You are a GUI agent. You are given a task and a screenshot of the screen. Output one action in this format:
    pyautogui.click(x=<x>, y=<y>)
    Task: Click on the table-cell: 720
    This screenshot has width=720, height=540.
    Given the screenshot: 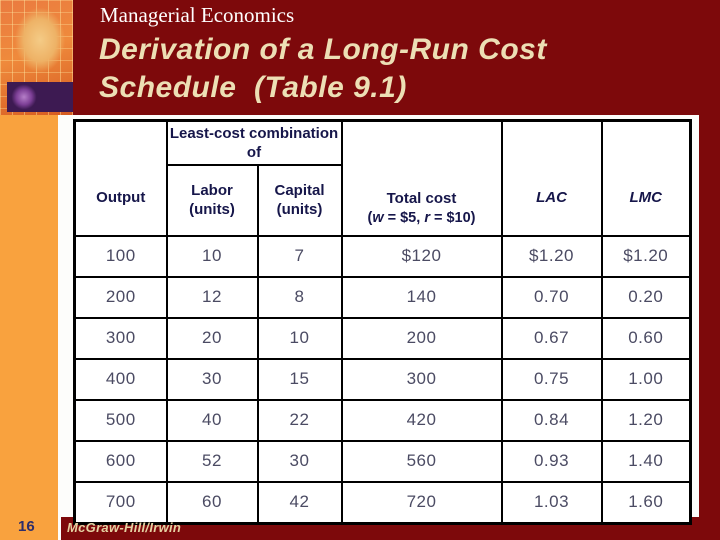 What is the action you would take?
    pyautogui.click(x=421, y=502)
    